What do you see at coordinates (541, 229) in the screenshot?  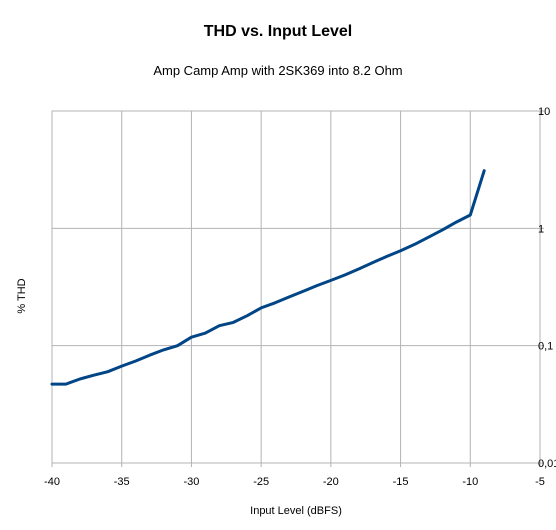 I see `y-tick-label: 1` at bounding box center [541, 229].